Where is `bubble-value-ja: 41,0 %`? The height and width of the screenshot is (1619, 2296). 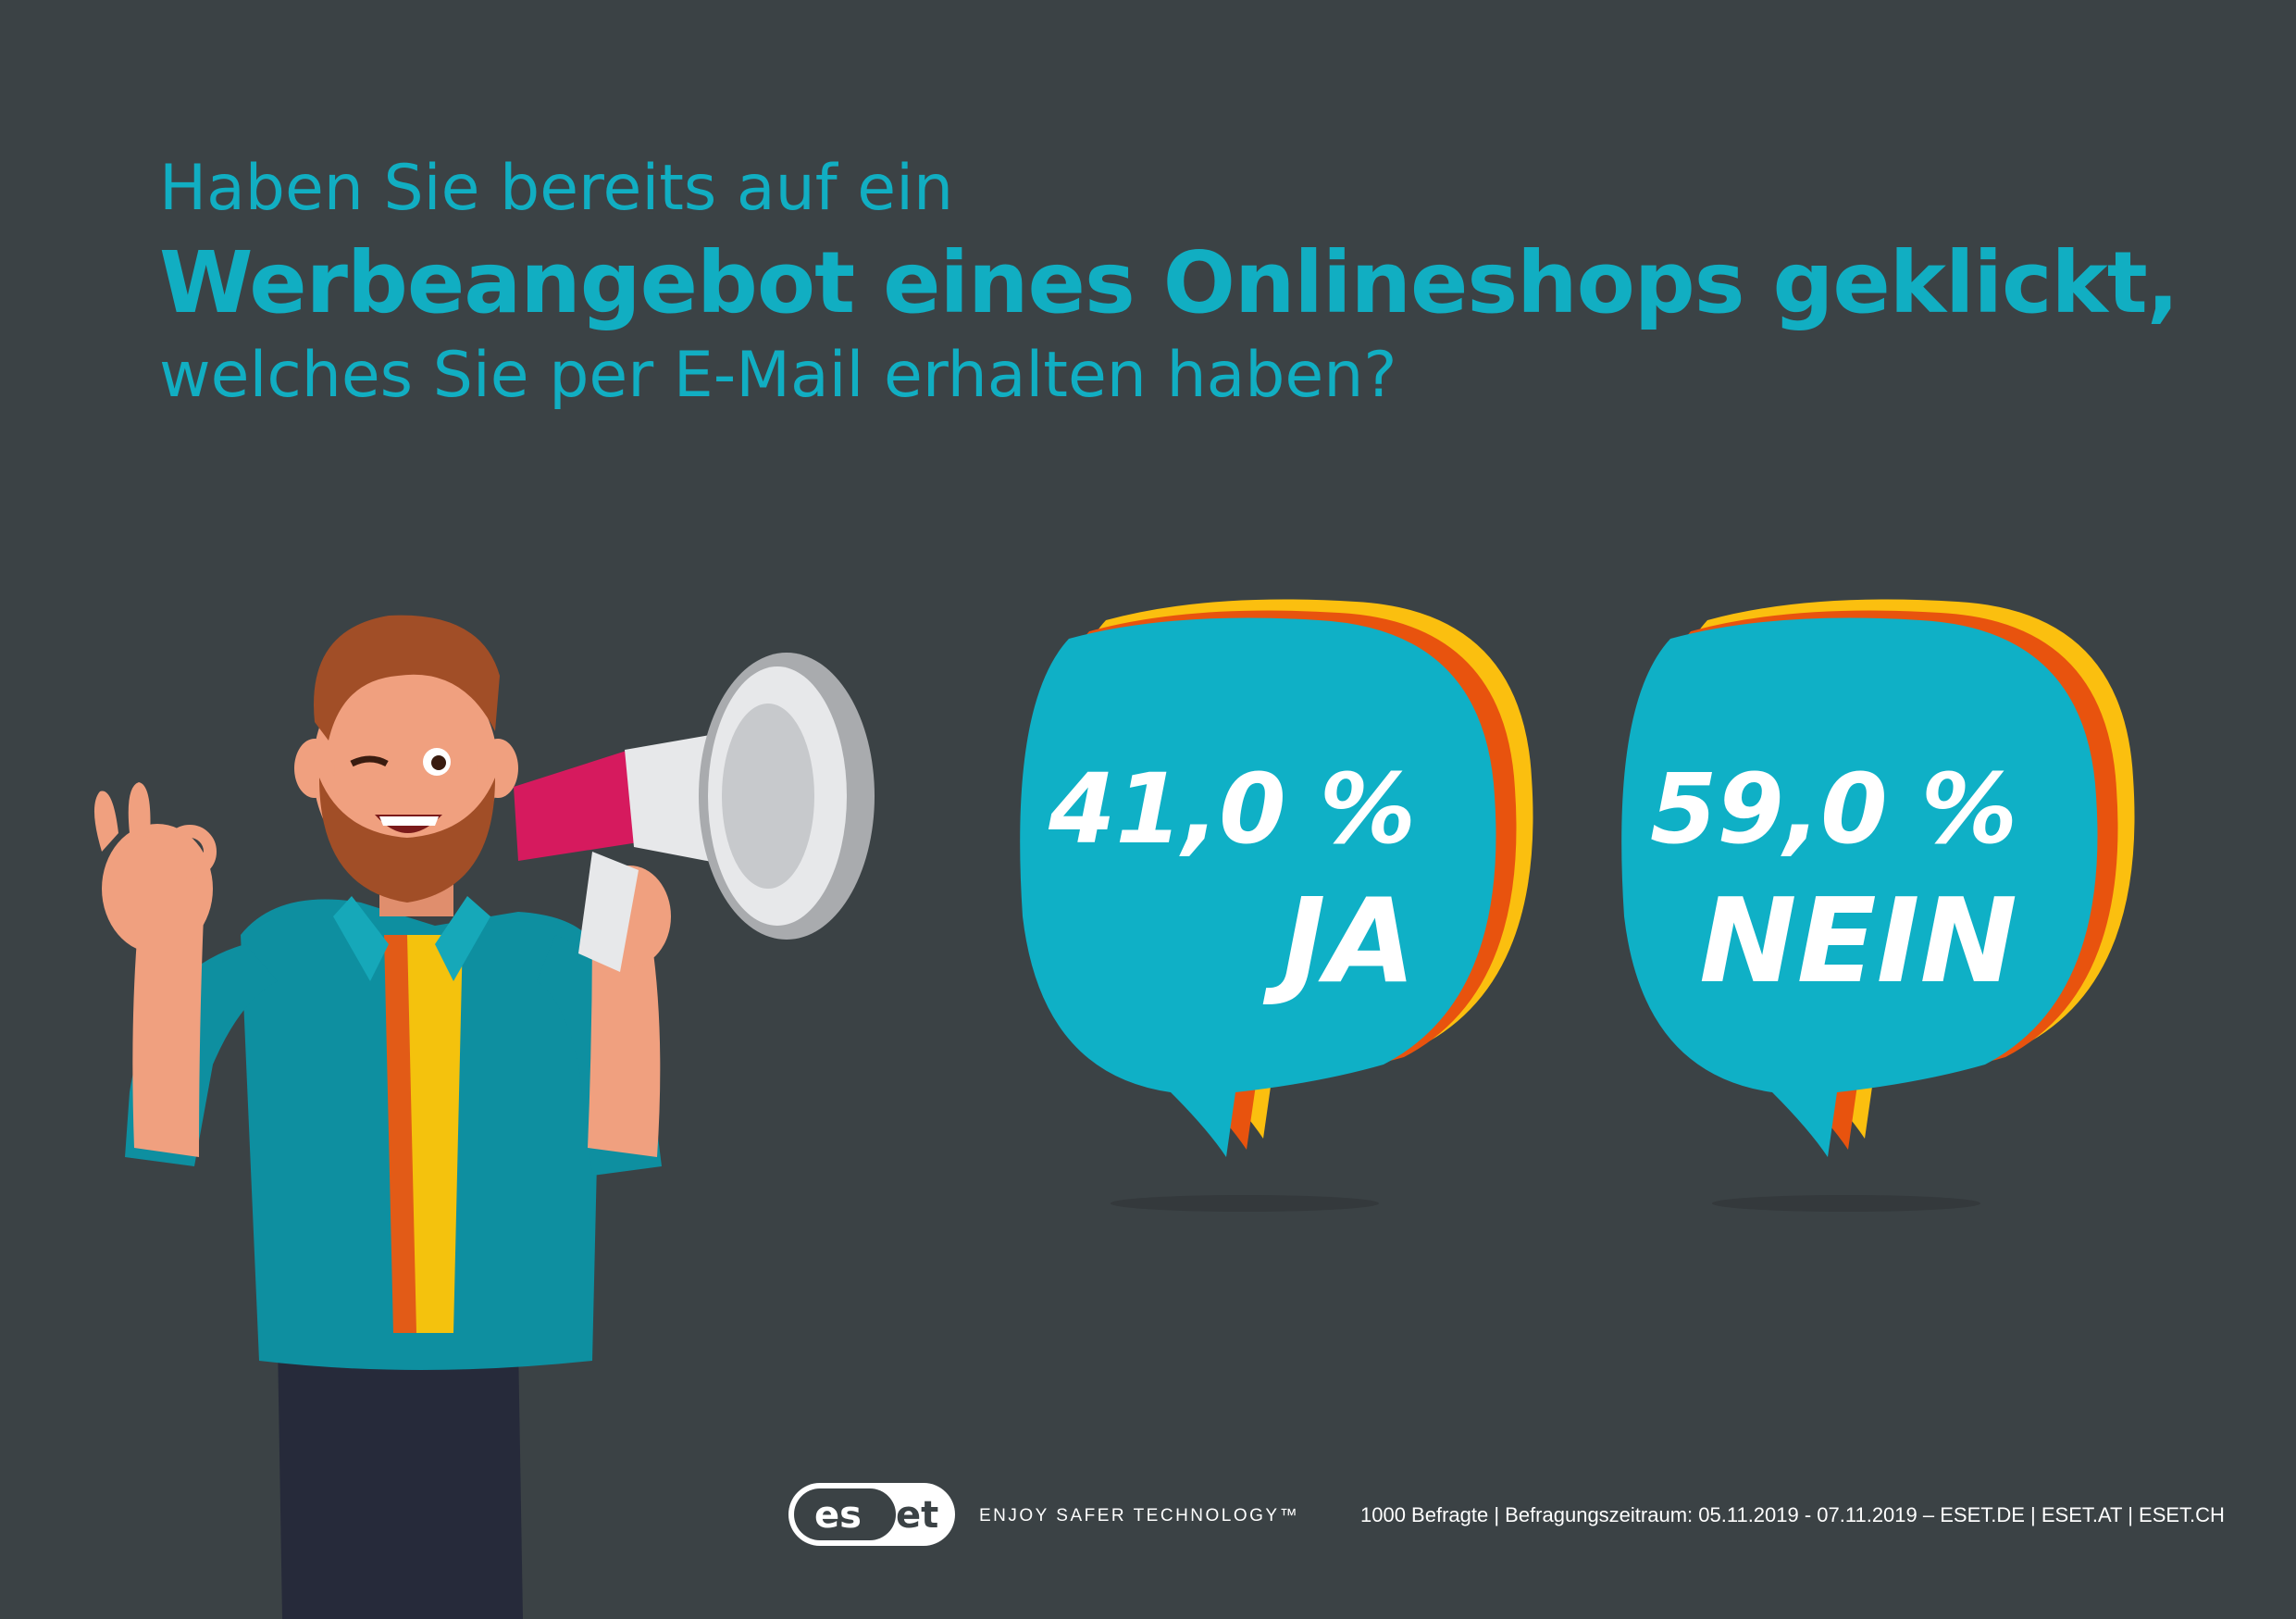 bubble-value-ja: 41,0 % is located at coordinates (1232, 810).